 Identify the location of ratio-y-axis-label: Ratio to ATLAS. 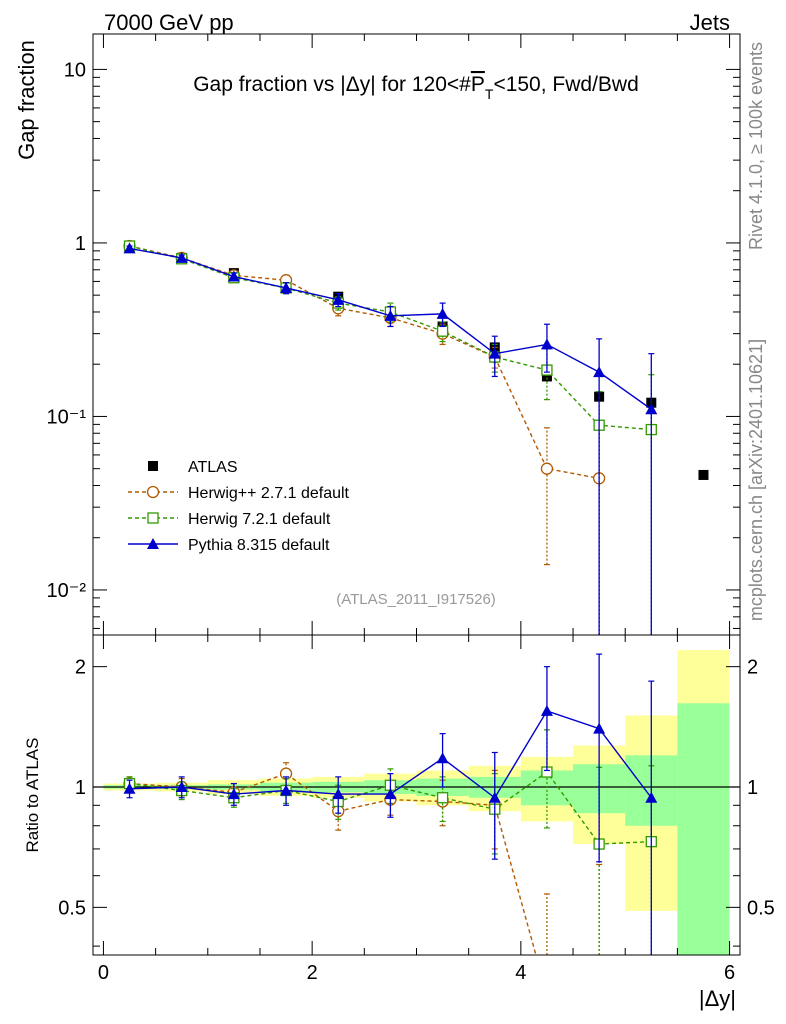
(32, 795).